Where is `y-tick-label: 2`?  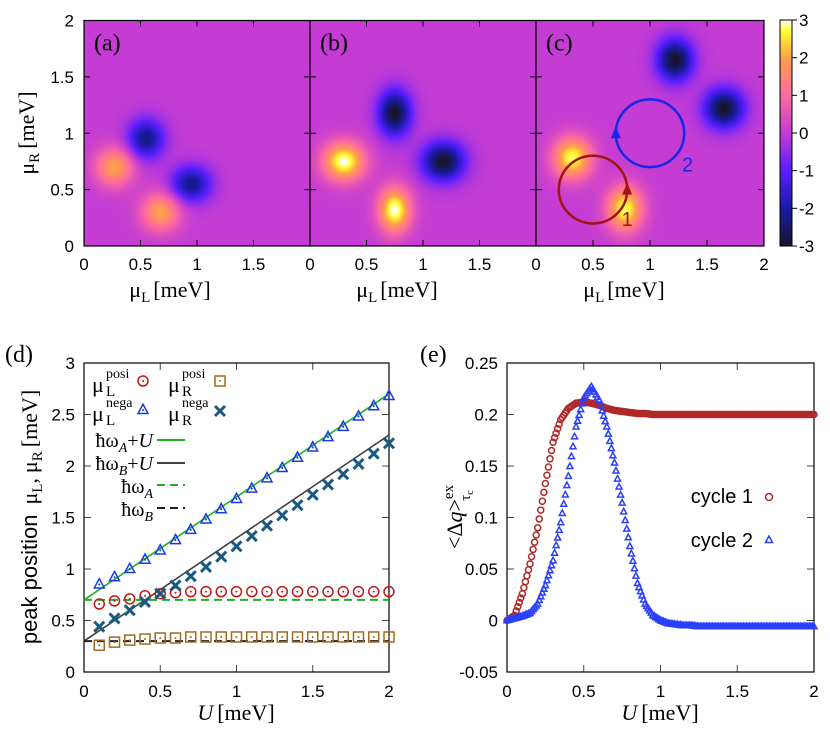
y-tick-label: 2 is located at coordinates (70, 466).